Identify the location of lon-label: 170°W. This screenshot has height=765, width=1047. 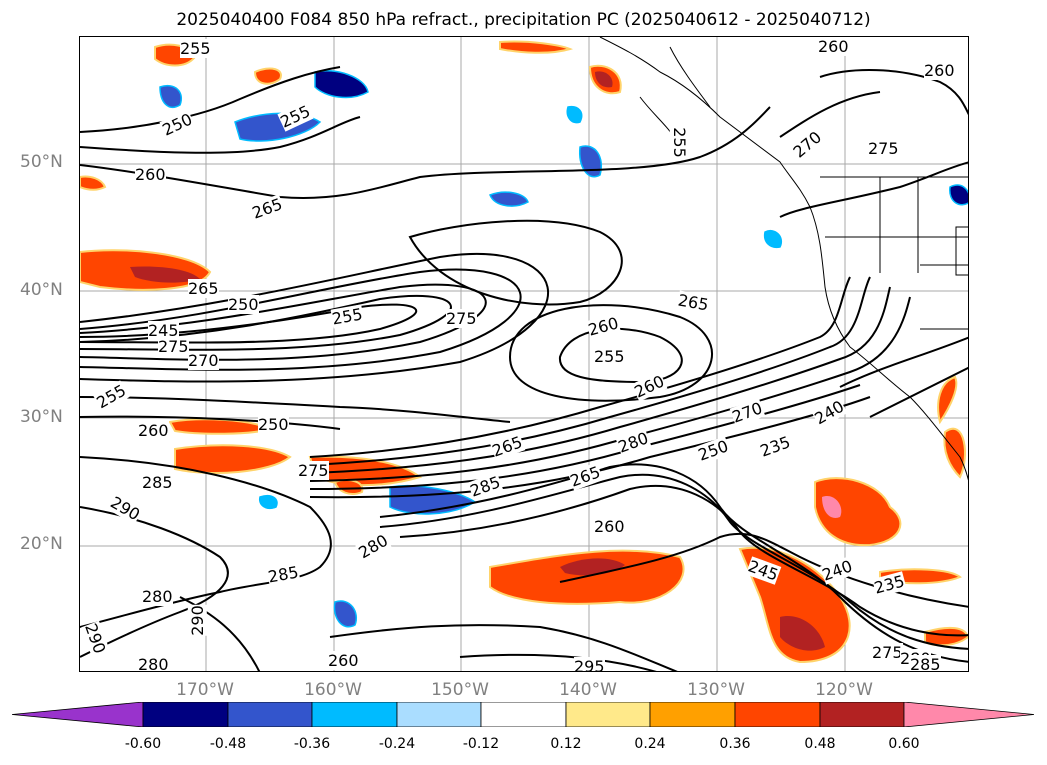
(205, 690).